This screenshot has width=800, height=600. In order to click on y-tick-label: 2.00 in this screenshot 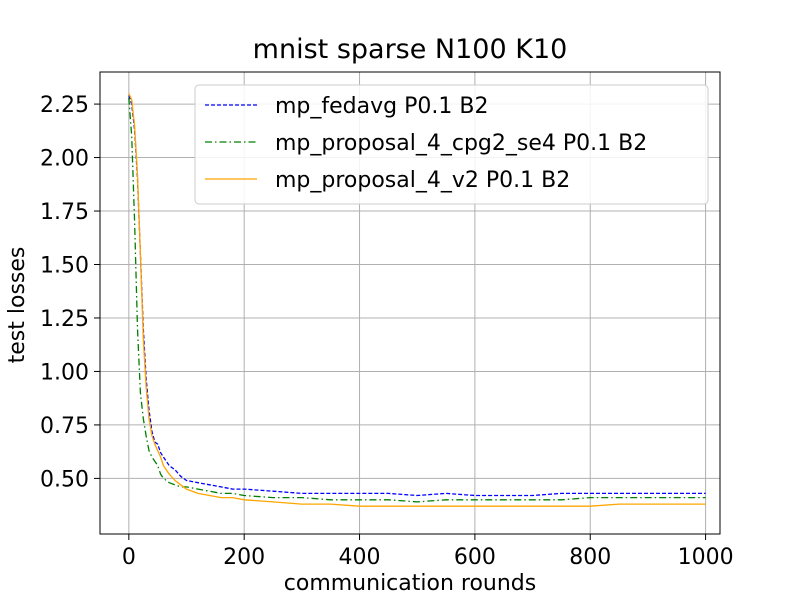, I will do `click(64, 159)`.